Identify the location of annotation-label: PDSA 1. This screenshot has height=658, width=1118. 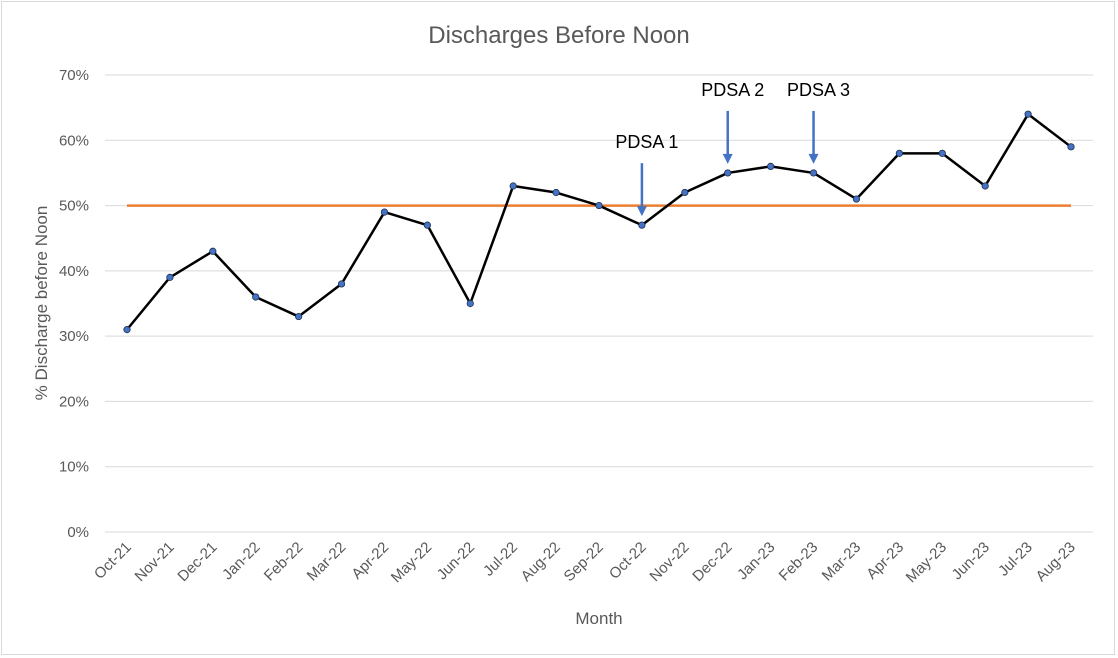
(646, 142).